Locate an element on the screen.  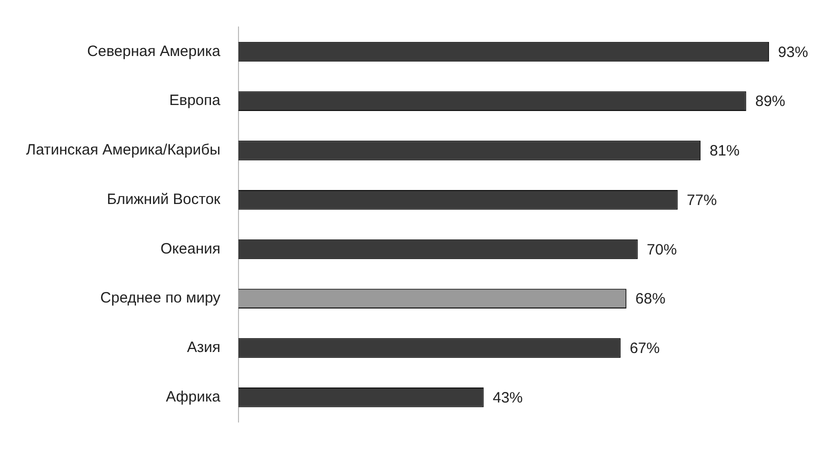
y-tick-label: Азия is located at coordinates (203, 347).